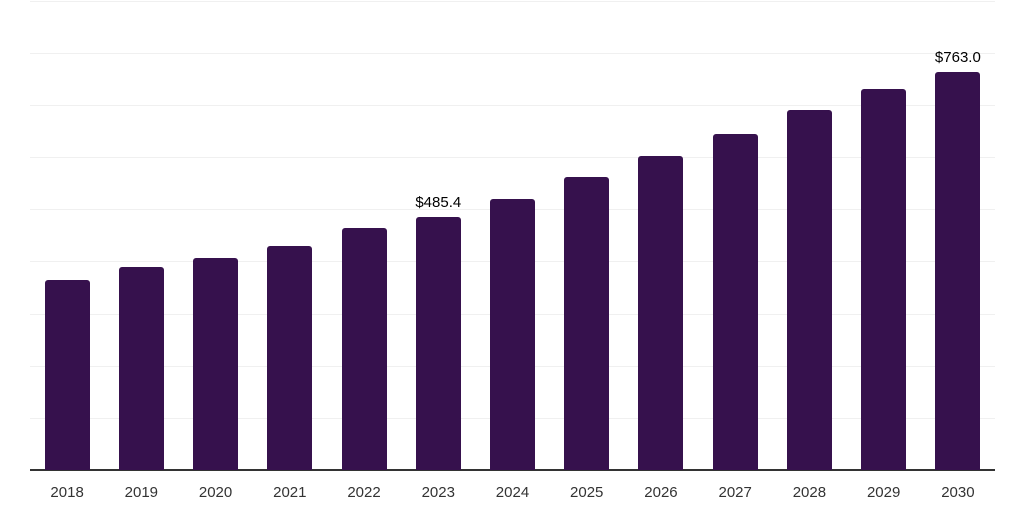 This screenshot has width=1024, height=512. I want to click on x-tick-2024: 2024, so click(512, 492).